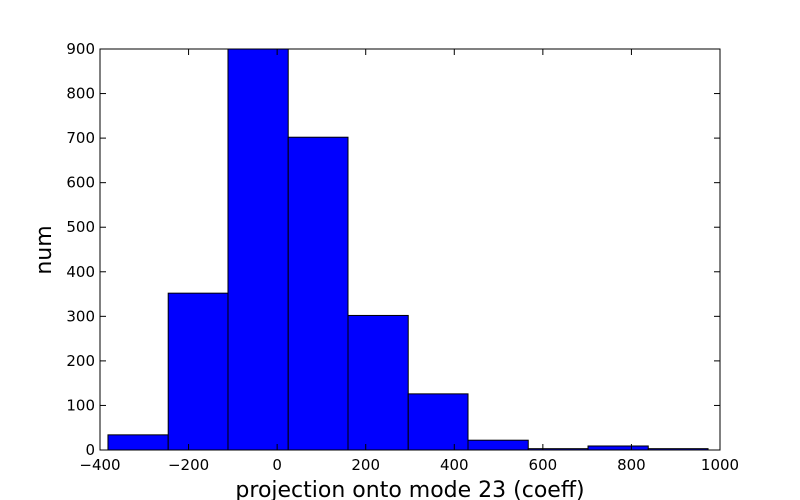 Image resolution: width=800 pixels, height=500 pixels. Describe the element at coordinates (80, 49) in the screenshot. I see `y-tick-label: 900` at that location.